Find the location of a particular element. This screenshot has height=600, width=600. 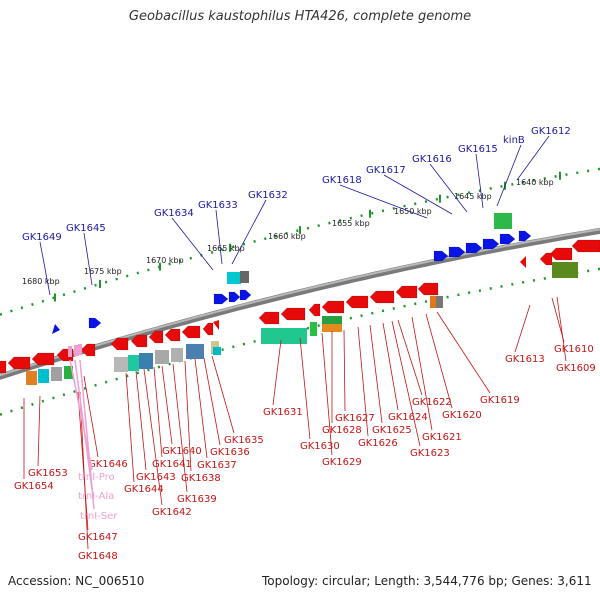

gene-label-bottom: GK1624 is located at coordinates (408, 417).